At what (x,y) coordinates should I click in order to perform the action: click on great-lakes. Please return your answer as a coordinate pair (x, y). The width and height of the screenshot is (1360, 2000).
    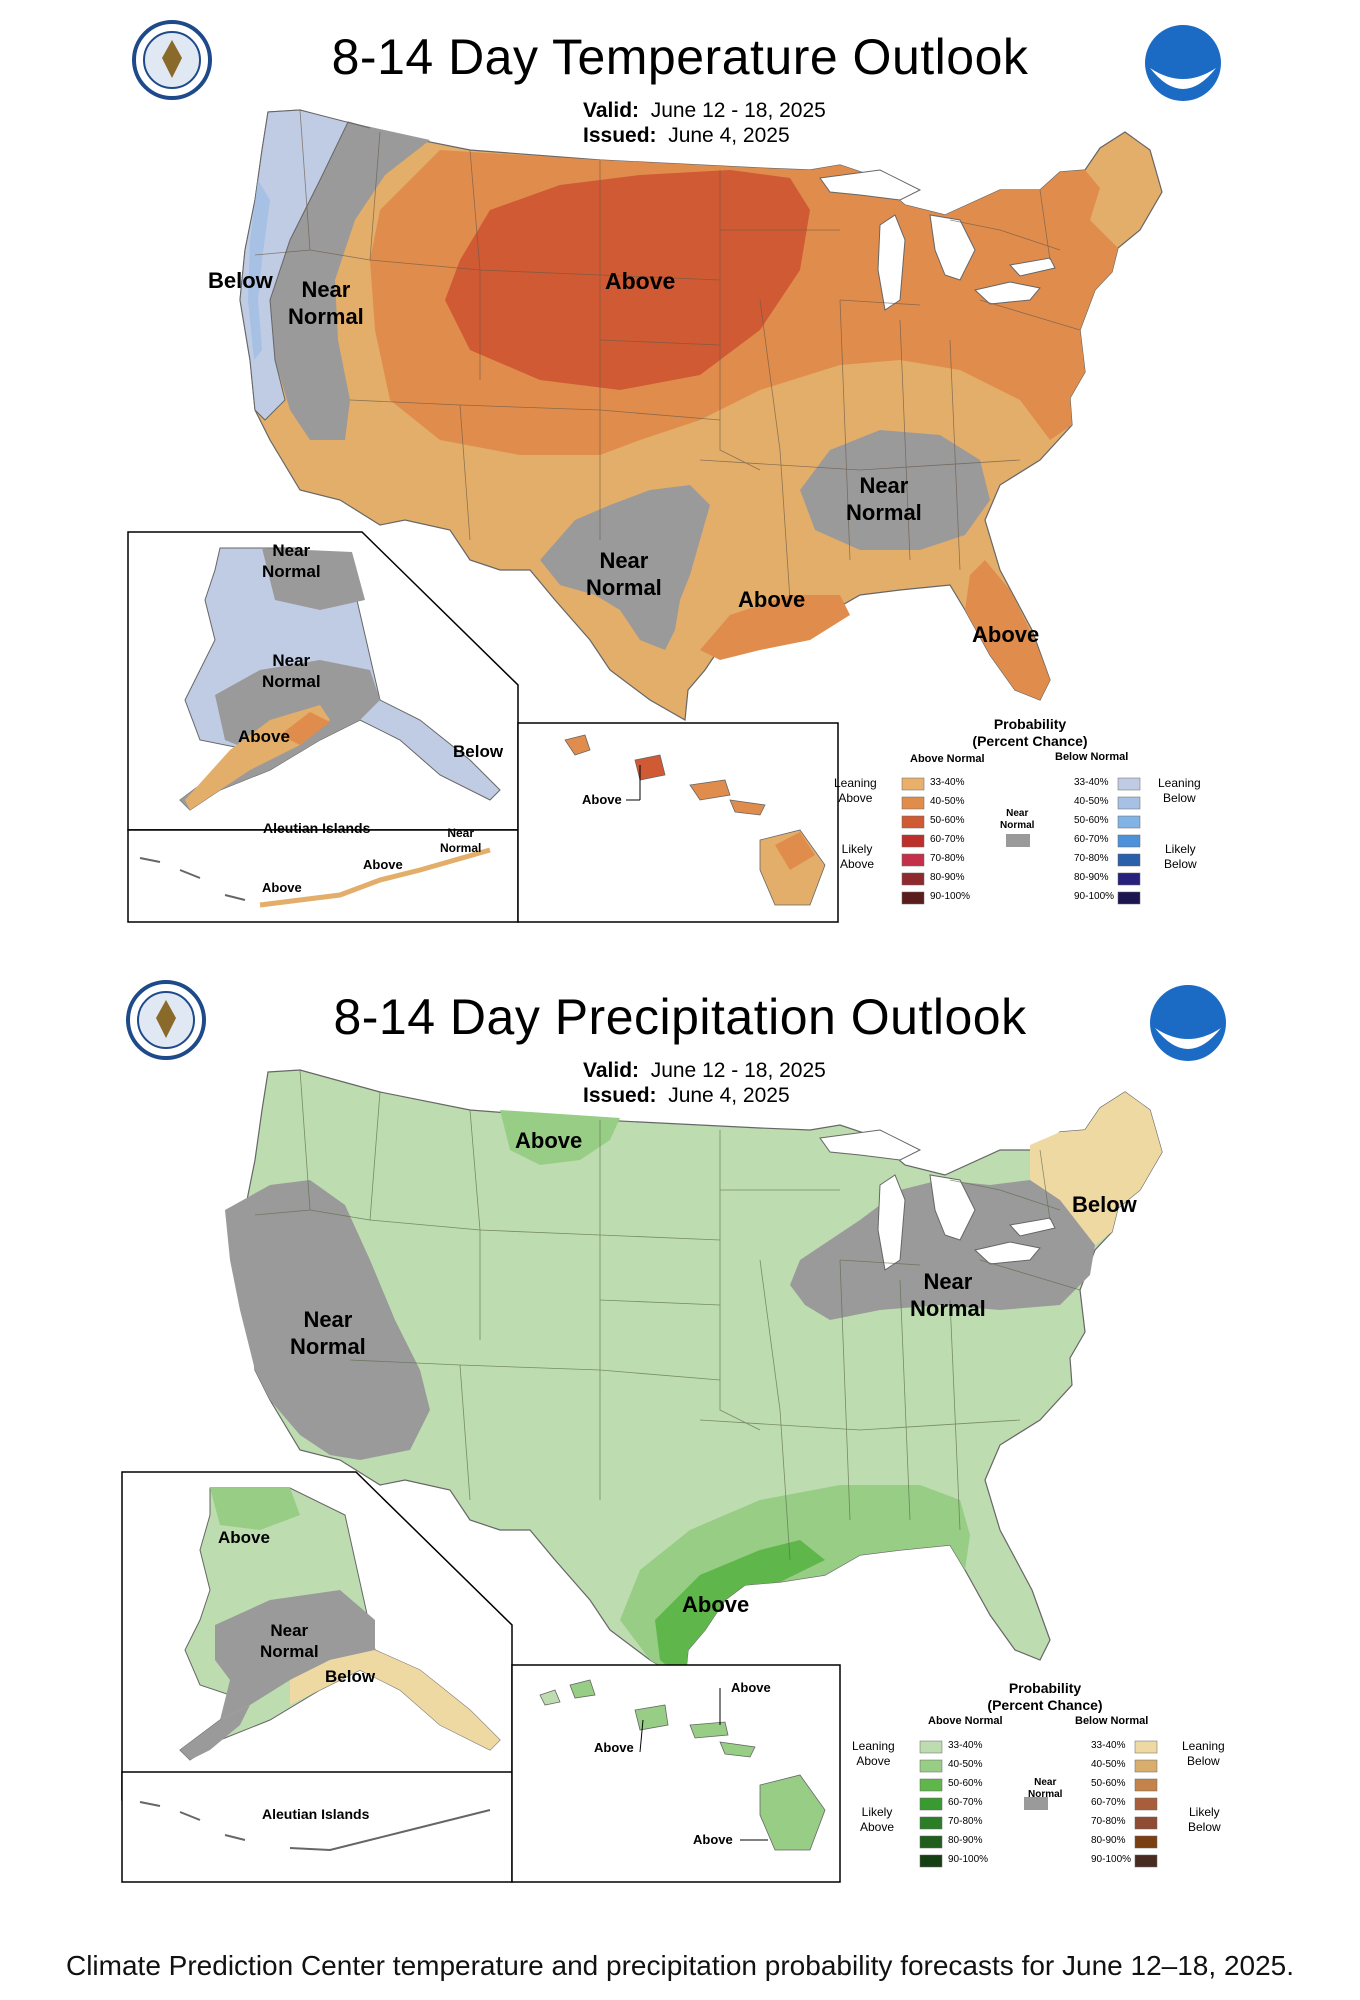
    Looking at the image, I should click on (937, 240).